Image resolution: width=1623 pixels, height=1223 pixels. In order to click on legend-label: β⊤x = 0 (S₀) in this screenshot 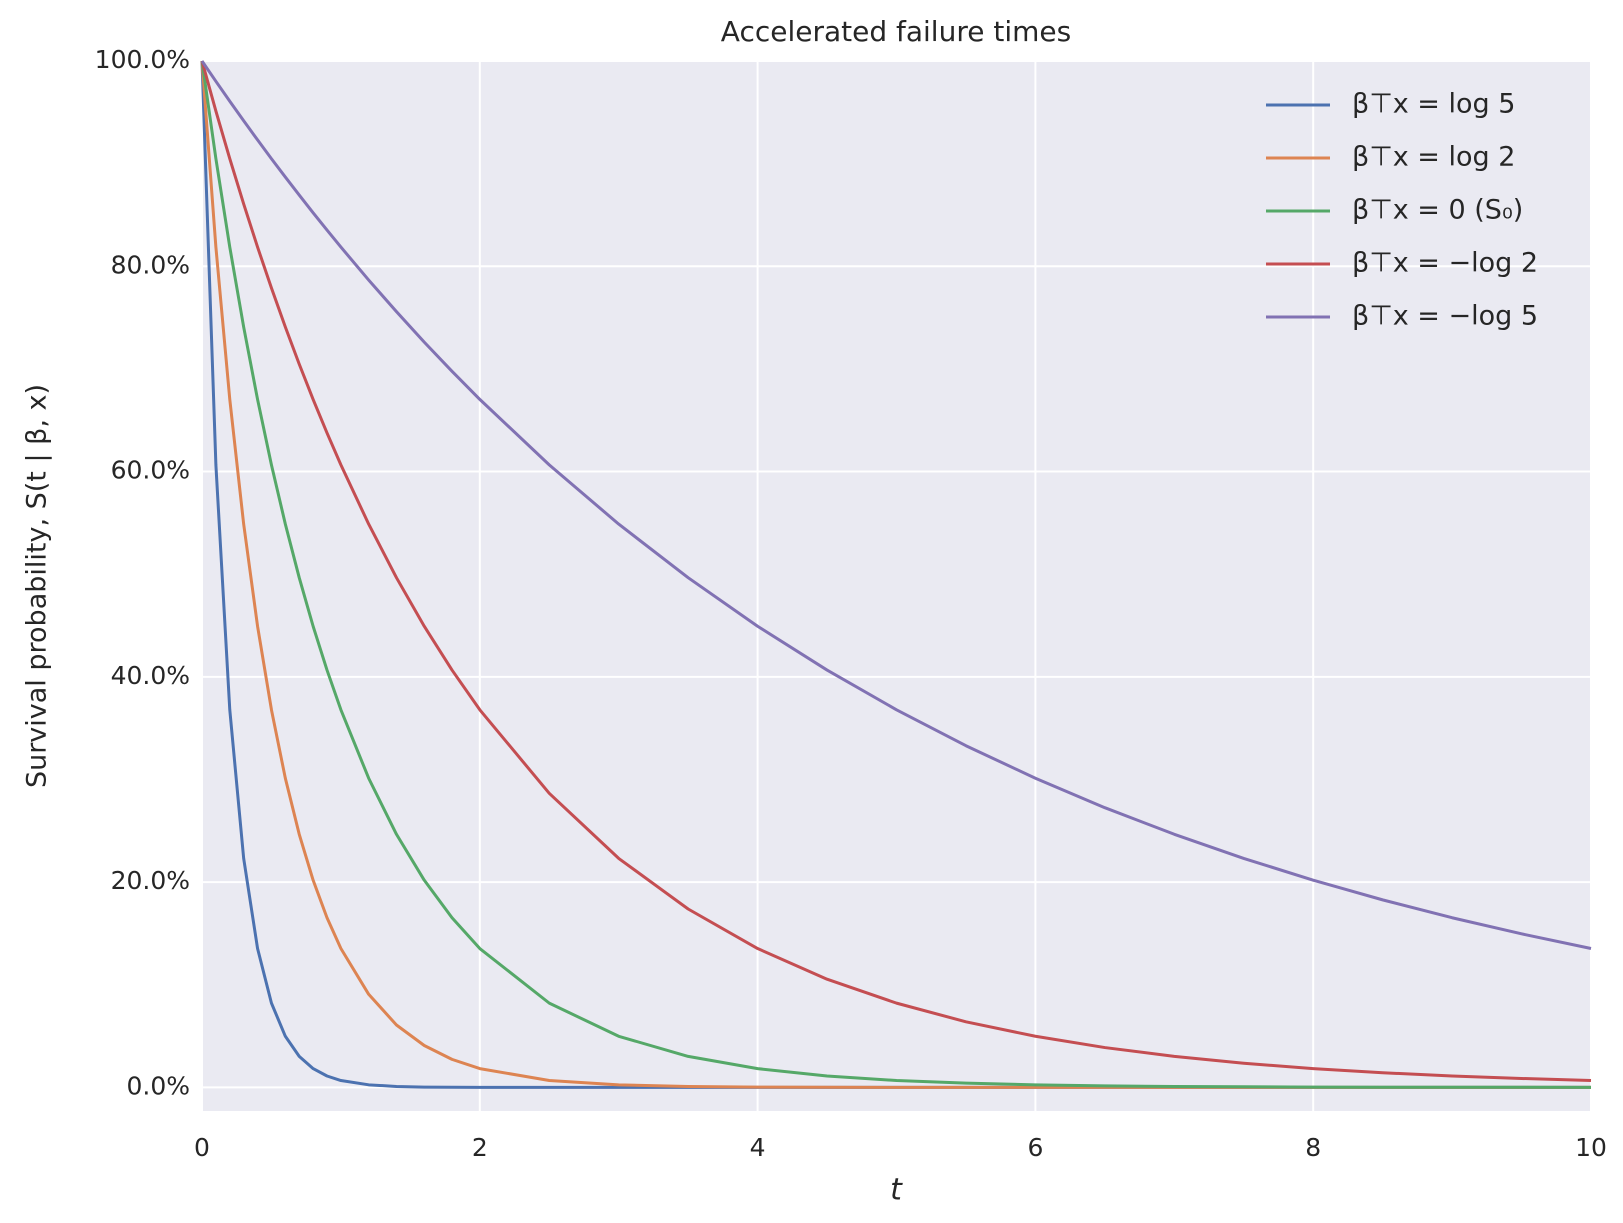, I will do `click(1437, 210)`.